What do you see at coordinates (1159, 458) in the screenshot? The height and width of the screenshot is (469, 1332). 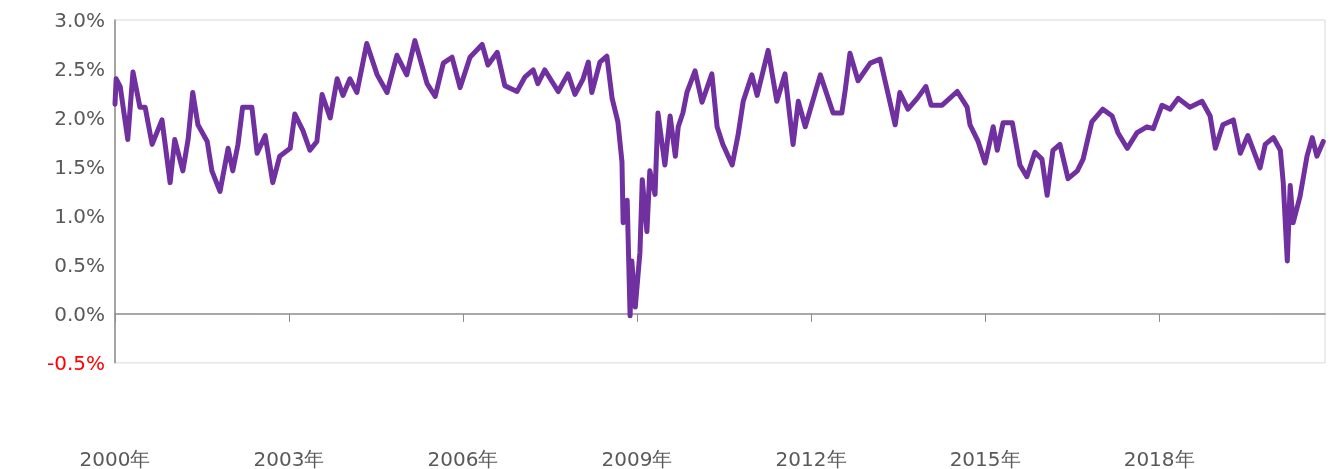 I see `x-tick-label: 2018年` at bounding box center [1159, 458].